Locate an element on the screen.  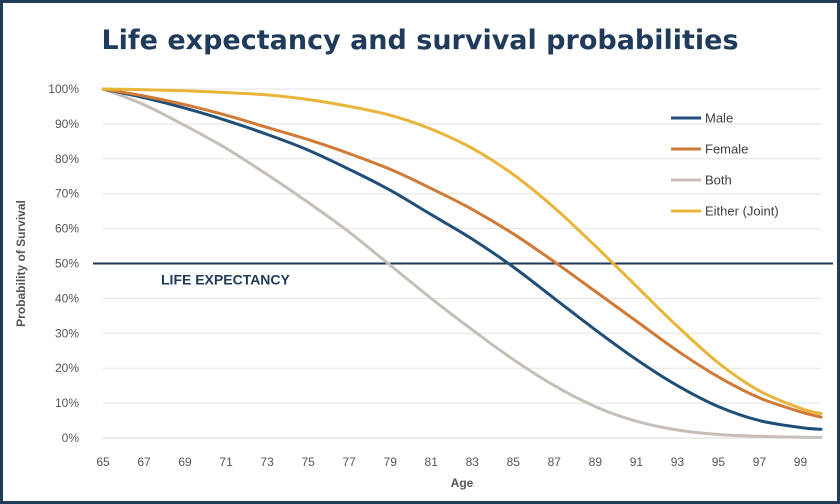
life-expectancy-label: LIFE EXPECTANCY is located at coordinates (226, 280).